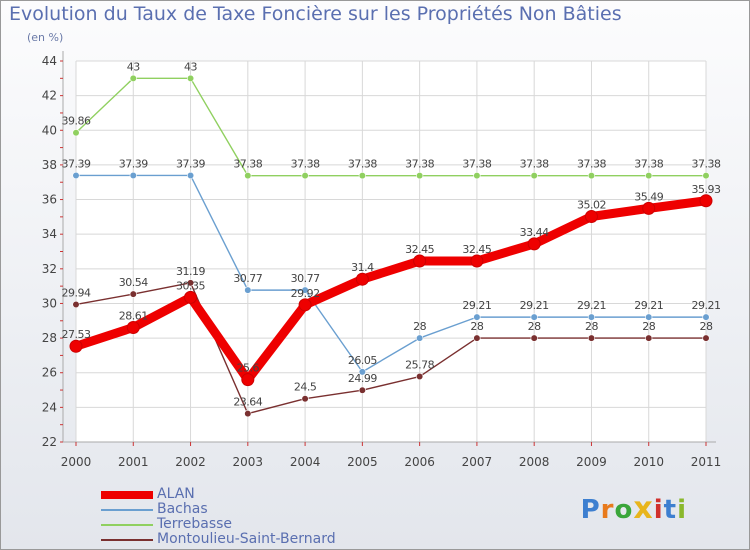 The image size is (750, 550). What do you see at coordinates (190, 462) in the screenshot?
I see `x-tick-label: 2002` at bounding box center [190, 462].